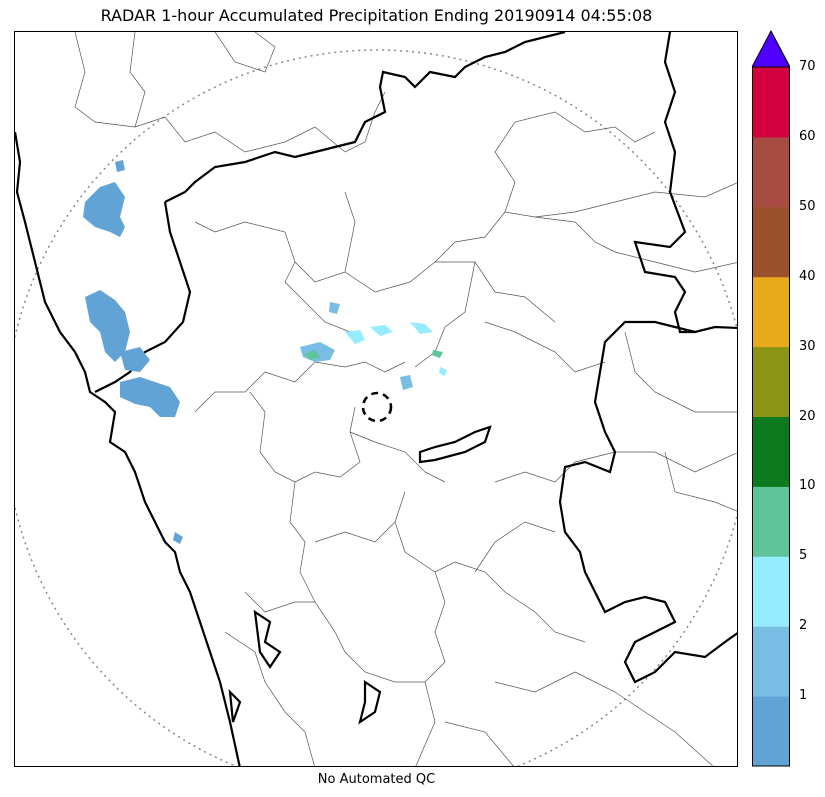  What do you see at coordinates (807, 136) in the screenshot?
I see `colorbar-tick-label: 60` at bounding box center [807, 136].